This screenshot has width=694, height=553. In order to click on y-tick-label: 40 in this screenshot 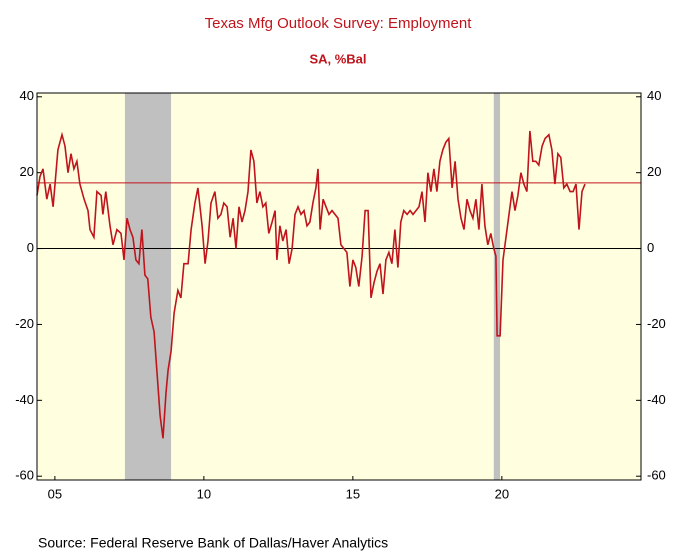, I will do `click(27, 95)`.